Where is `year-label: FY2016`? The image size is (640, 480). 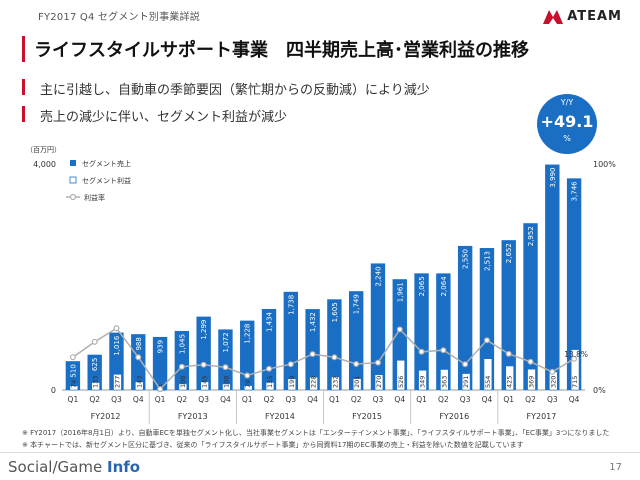
year-label: FY2016 is located at coordinates (454, 416).